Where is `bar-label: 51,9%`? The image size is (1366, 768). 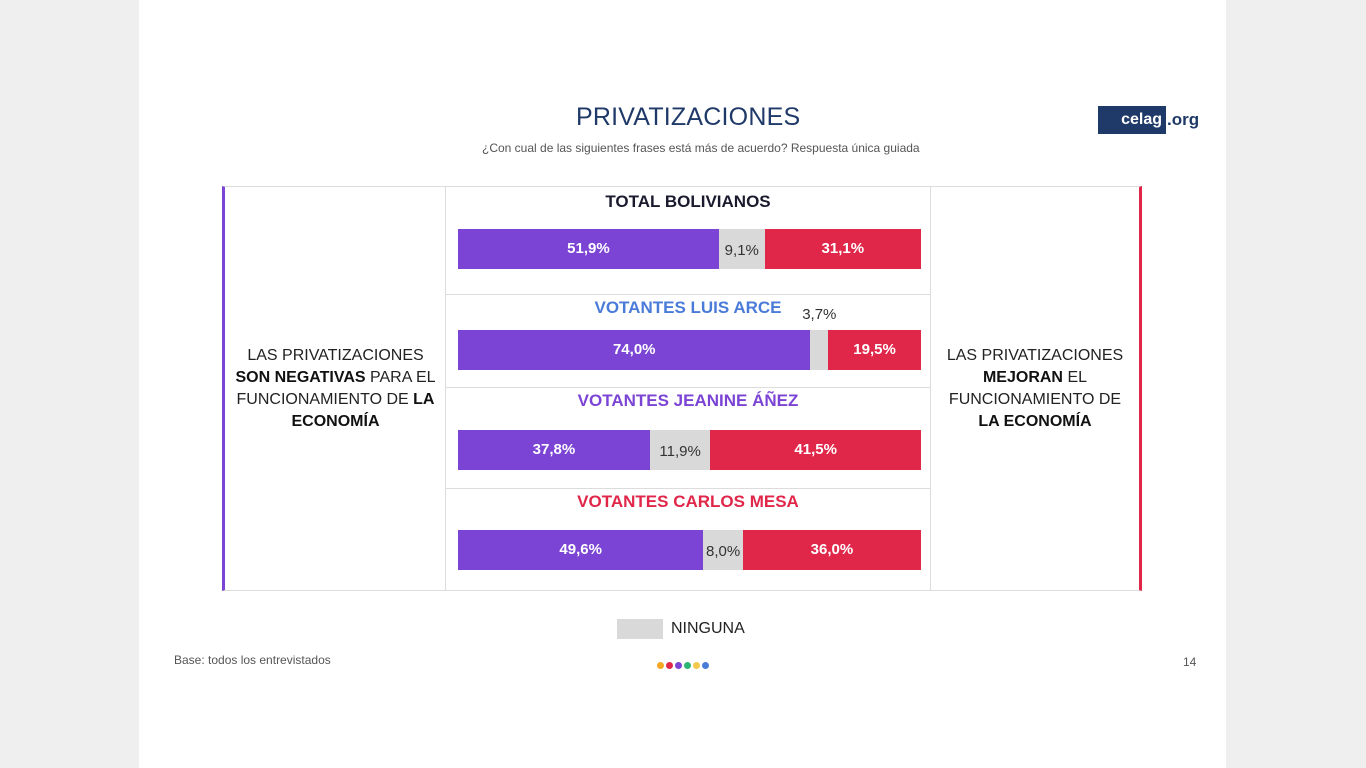
bar-label: 51,9% is located at coordinates (588, 248).